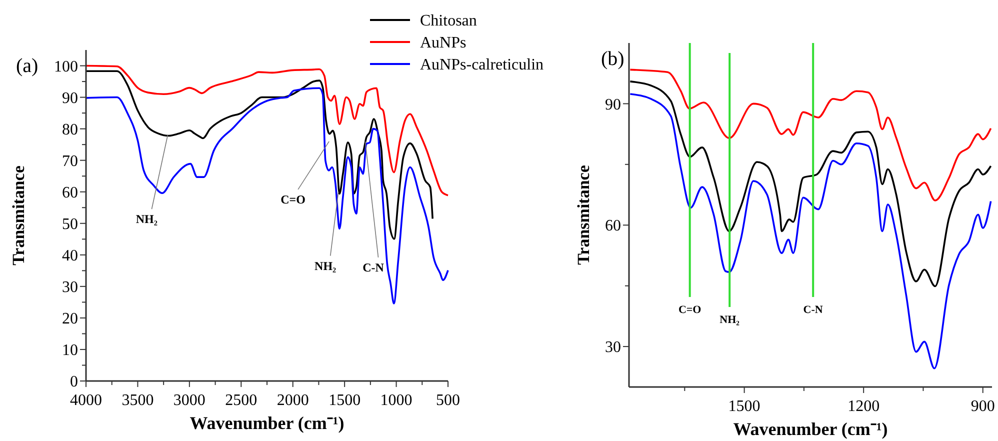  What do you see at coordinates (292, 400) in the screenshot?
I see `x-tick-label: 2000` at bounding box center [292, 400].